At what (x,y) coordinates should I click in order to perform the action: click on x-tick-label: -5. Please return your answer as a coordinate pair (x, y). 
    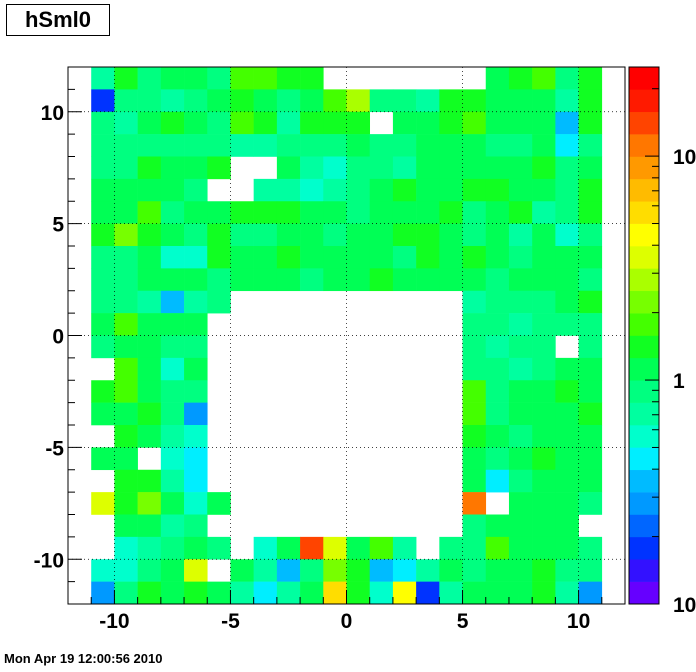
    Looking at the image, I should click on (230, 621).